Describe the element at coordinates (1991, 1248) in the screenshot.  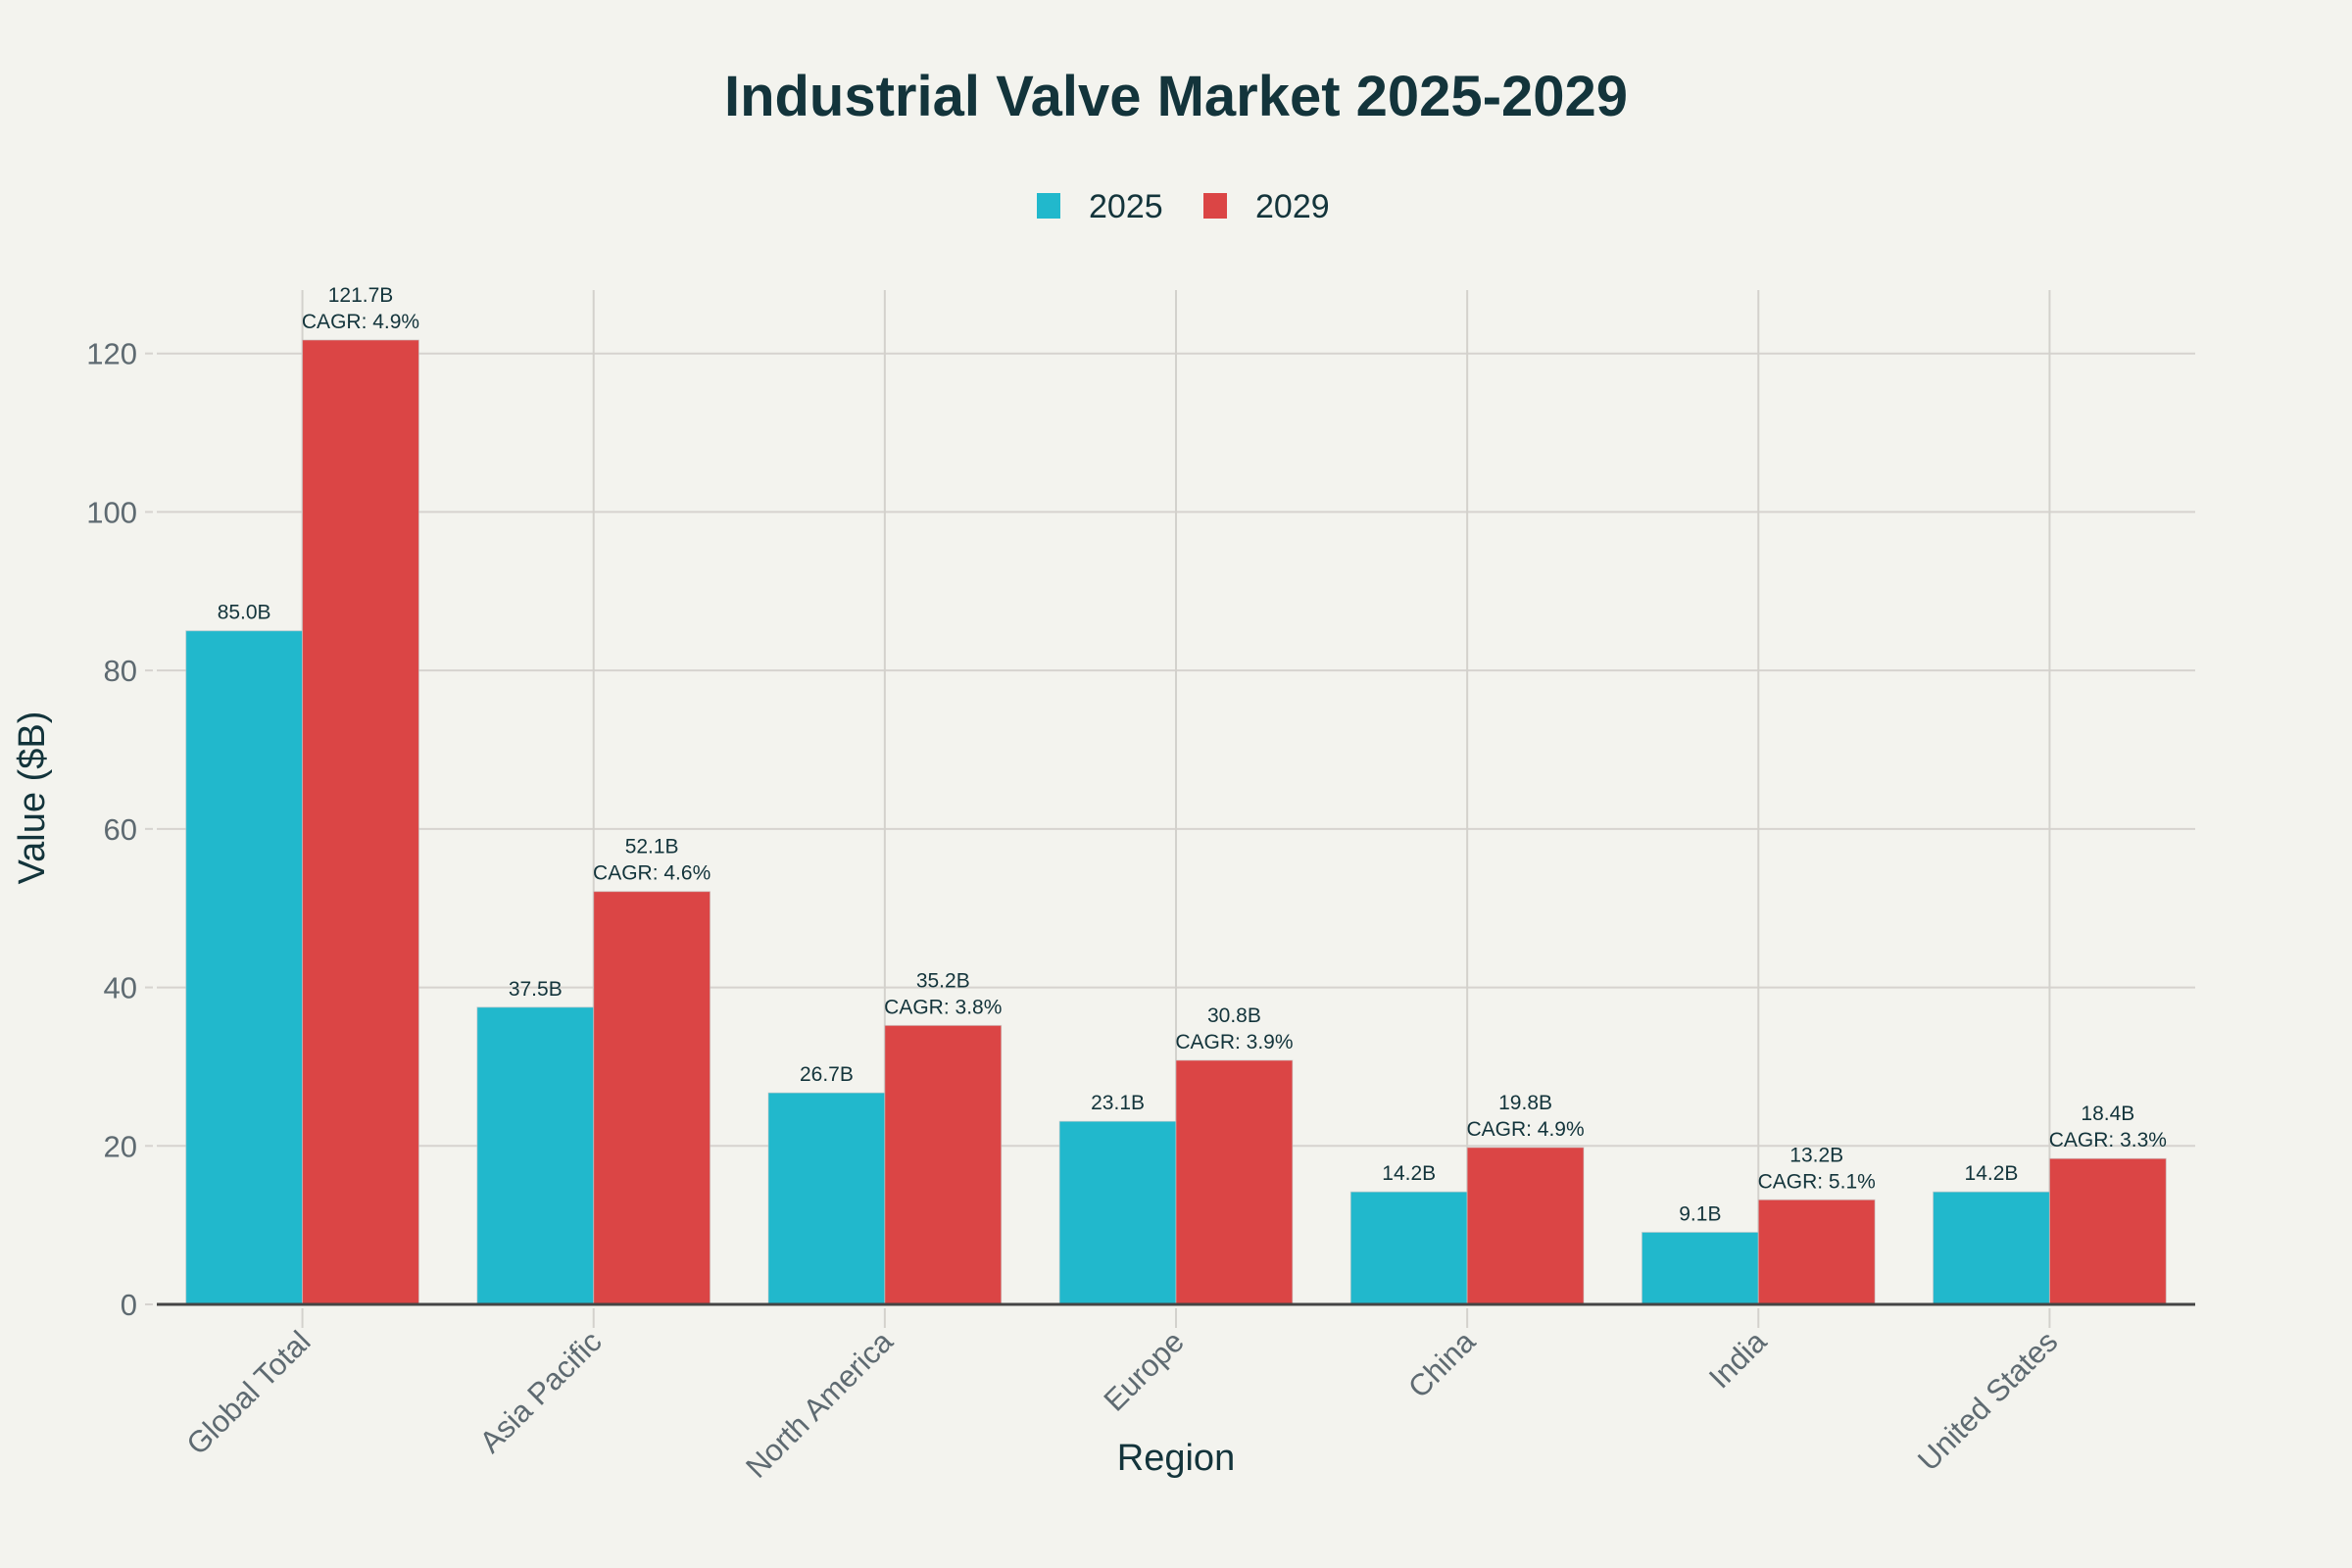
I see `bar-2025-united-states` at that location.